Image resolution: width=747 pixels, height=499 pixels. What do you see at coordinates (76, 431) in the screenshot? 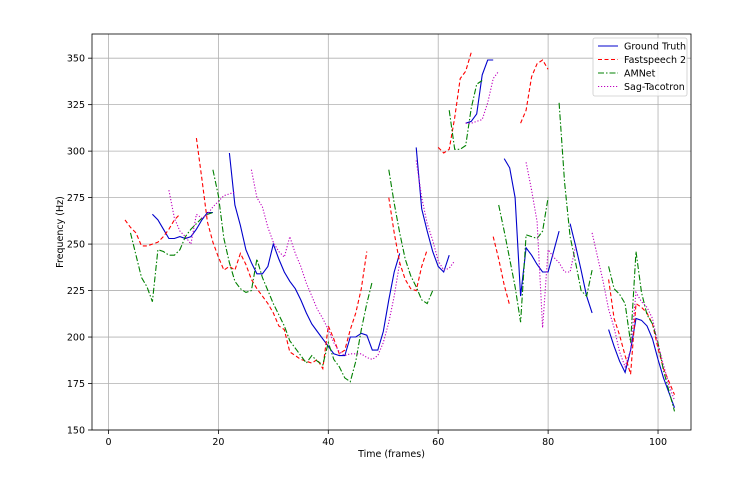
I see `y-tick-label: 150` at bounding box center [76, 431].